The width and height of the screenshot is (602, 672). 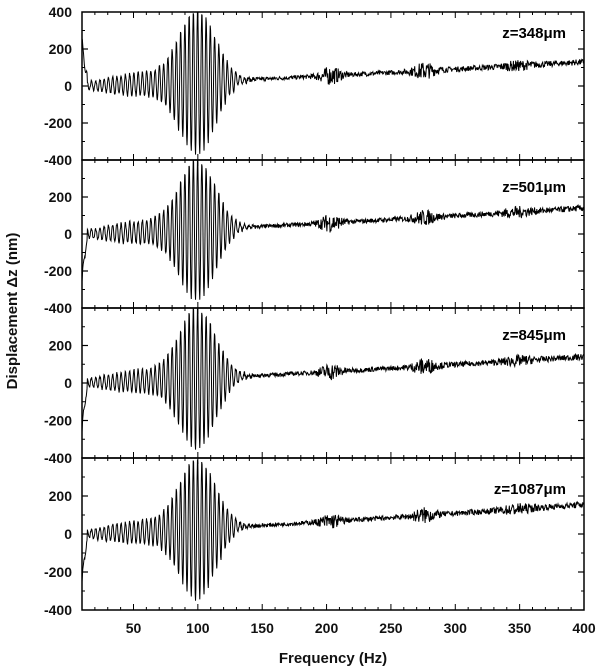 I want to click on y-tick-label: 400, so click(x=61, y=12).